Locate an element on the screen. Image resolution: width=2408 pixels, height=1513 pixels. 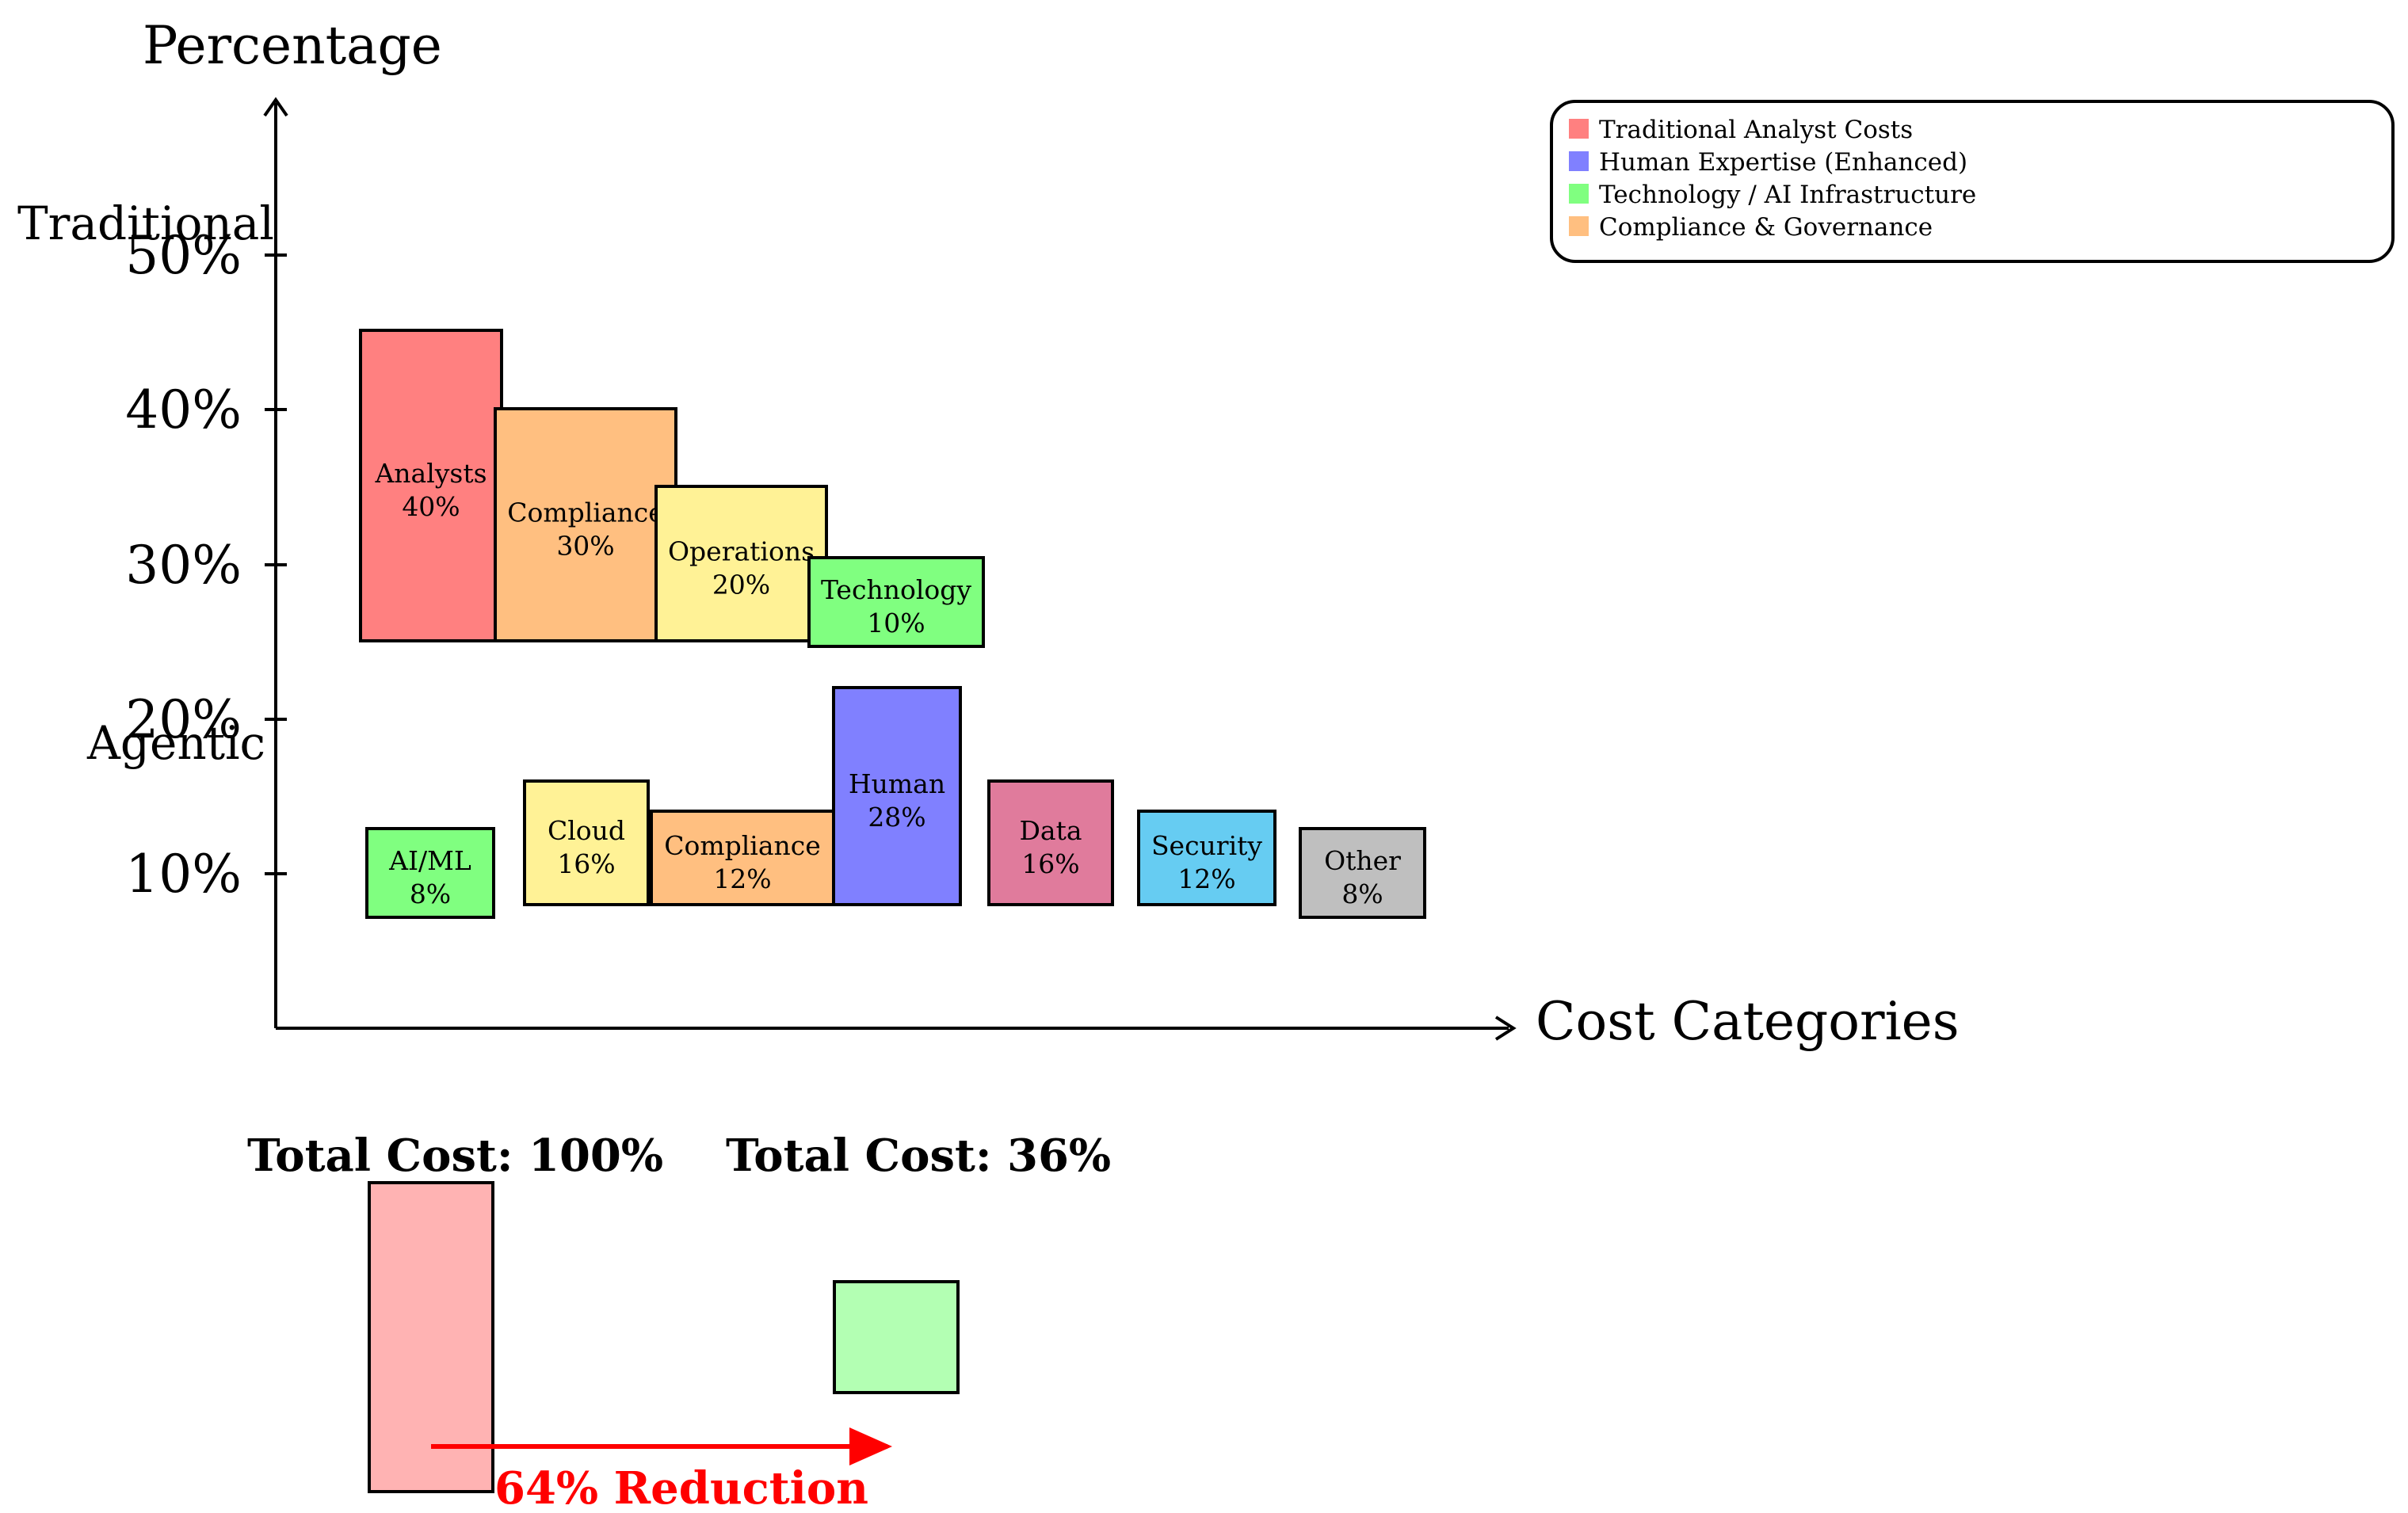
y-axis-title: Percentage is located at coordinates (292, 45).